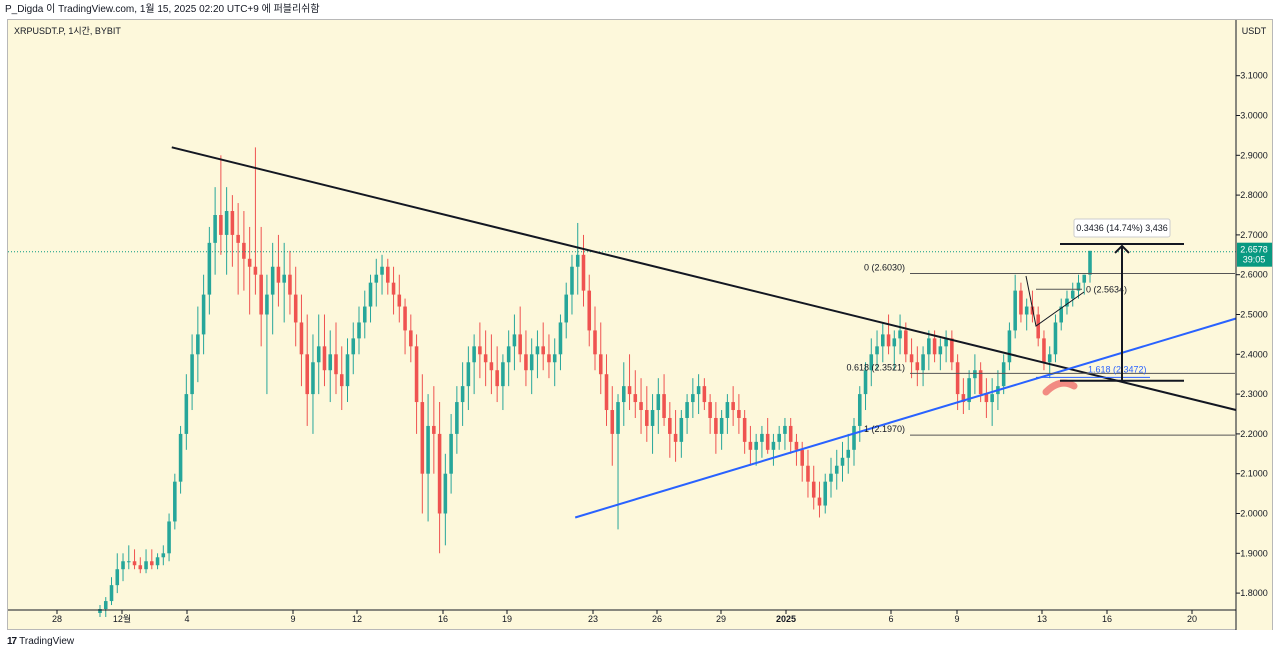 This screenshot has width=1280, height=654. What do you see at coordinates (1122, 228) in the screenshot?
I see `measure-label-box` at bounding box center [1122, 228].